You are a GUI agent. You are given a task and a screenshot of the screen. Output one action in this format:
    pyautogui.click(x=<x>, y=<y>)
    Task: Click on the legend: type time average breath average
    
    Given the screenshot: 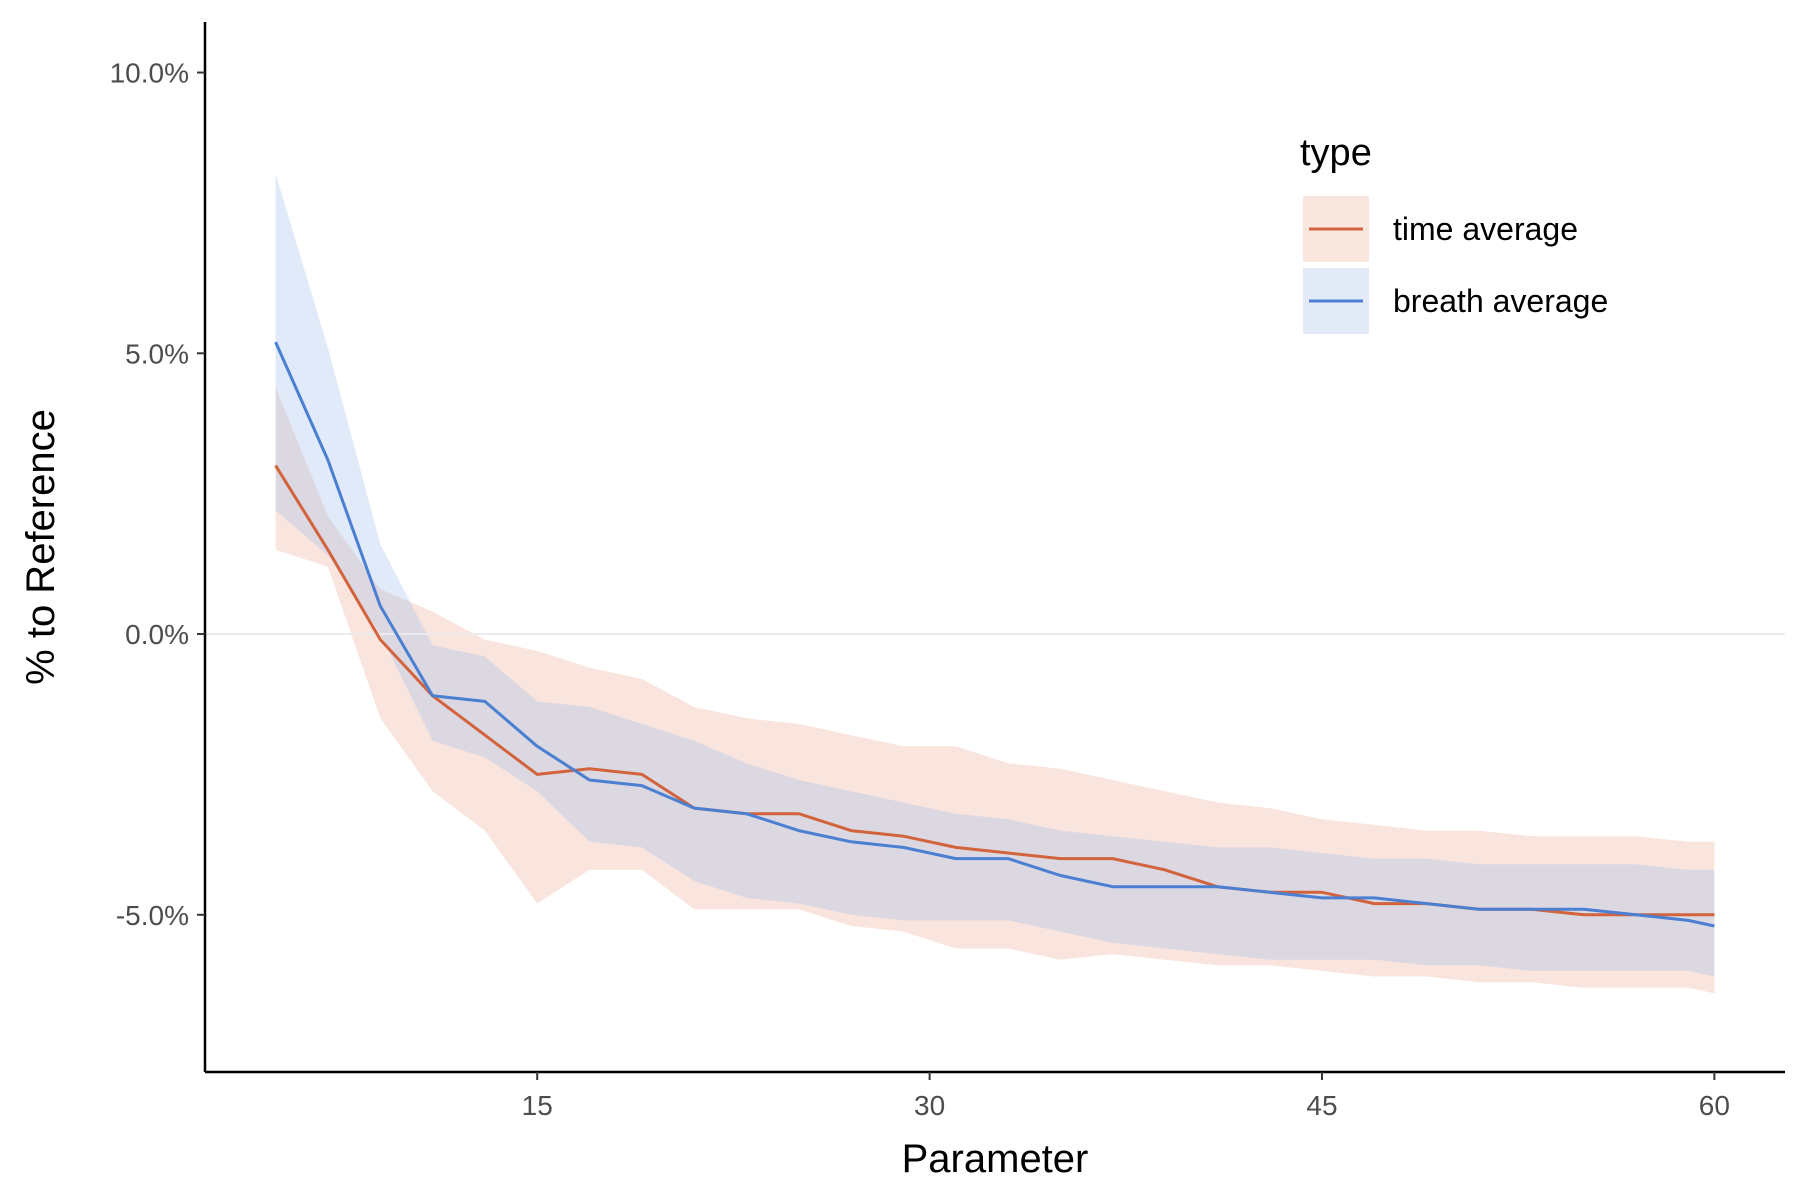 What is the action you would take?
    pyautogui.click(x=1454, y=233)
    